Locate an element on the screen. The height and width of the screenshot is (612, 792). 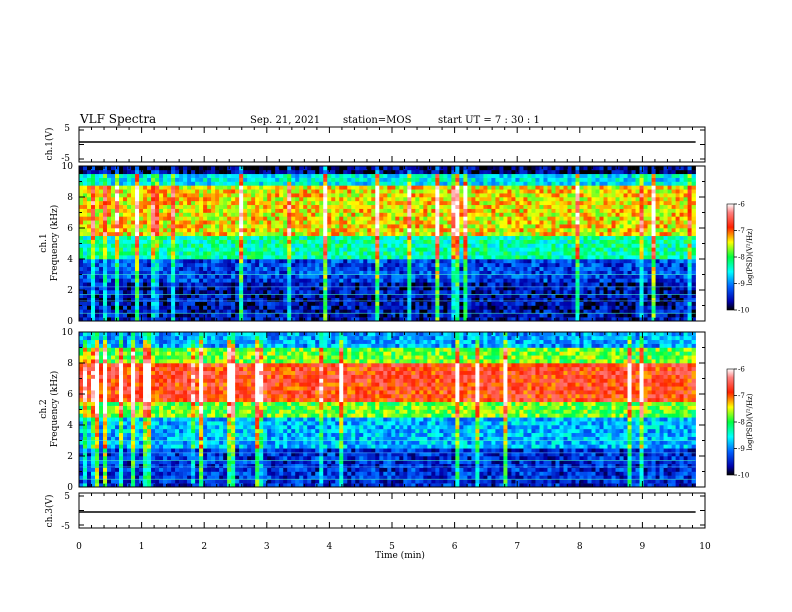
ch1-waveform-ylabel: ch.1(V) is located at coordinates (49, 144).